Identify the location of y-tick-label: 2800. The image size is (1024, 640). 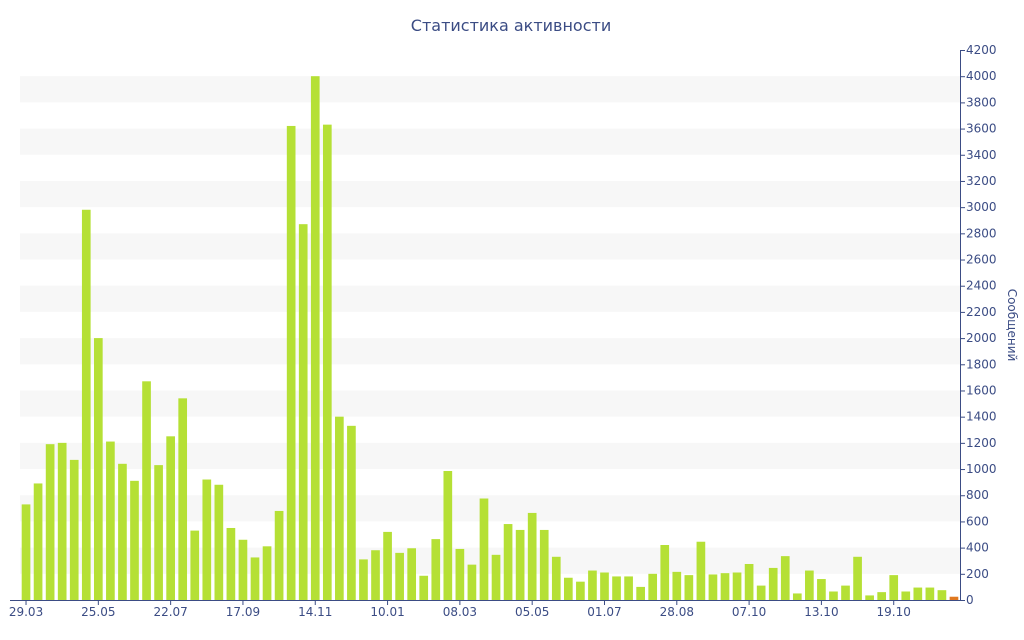
(981, 233).